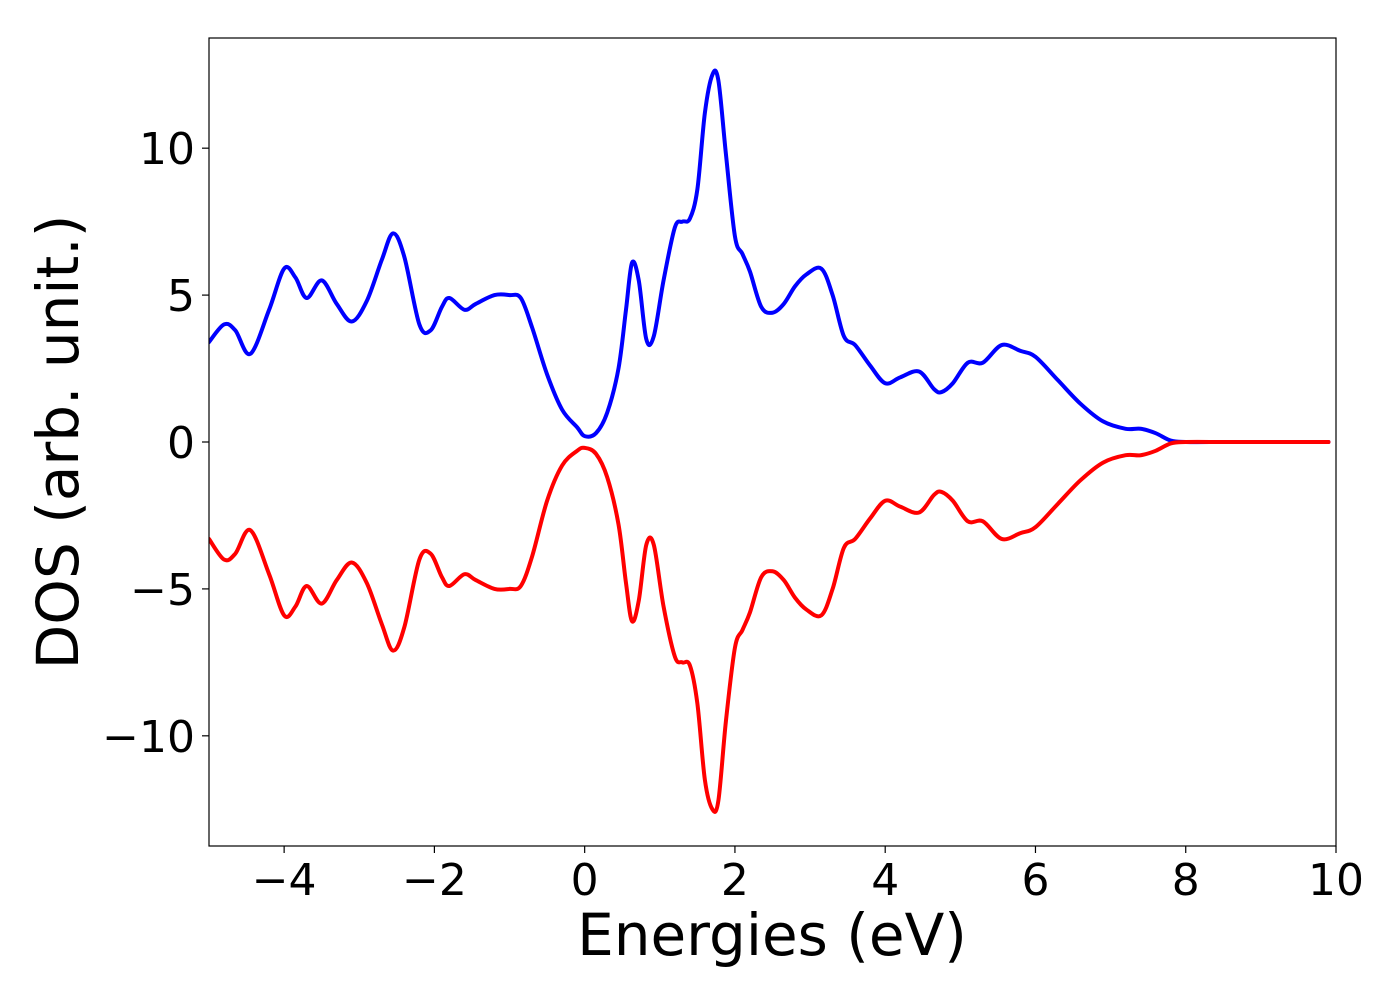 Image resolution: width=1400 pixels, height=1000 pixels. Describe the element at coordinates (808, 876) in the screenshot. I see `x-axis: −4 −2 0 2 4 6 8 10` at that location.